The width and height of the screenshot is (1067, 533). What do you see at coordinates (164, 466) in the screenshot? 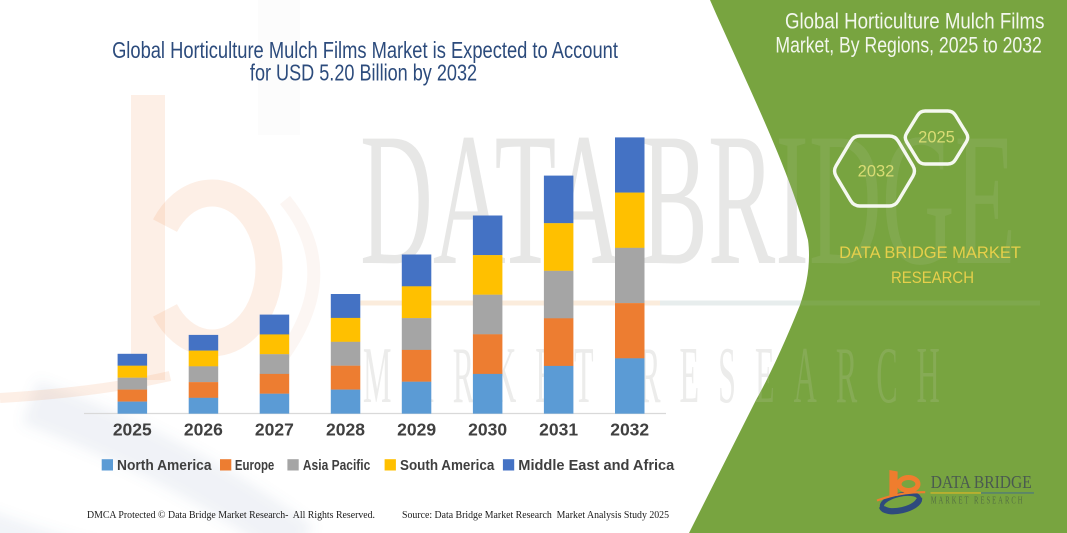
I see `svg-text: North America` at bounding box center [164, 466].